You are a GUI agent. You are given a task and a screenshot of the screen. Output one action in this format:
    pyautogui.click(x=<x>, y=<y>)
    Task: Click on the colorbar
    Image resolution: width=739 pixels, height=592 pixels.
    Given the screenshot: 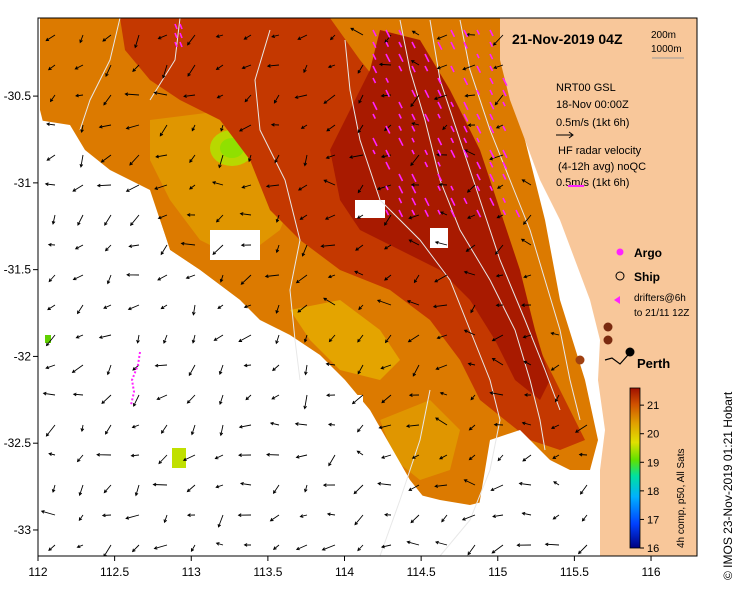 What is the action you would take?
    pyautogui.click(x=635, y=468)
    